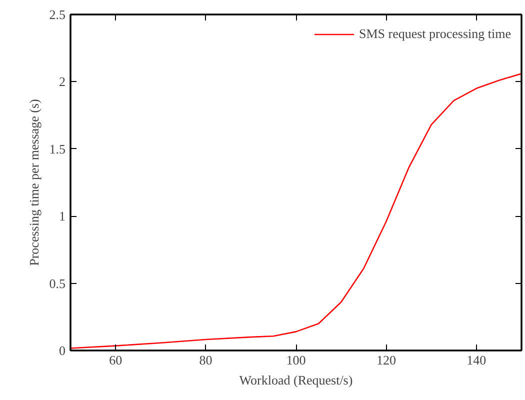  What do you see at coordinates (57, 148) in the screenshot?
I see `y-tick-label: 1.5` at bounding box center [57, 148].